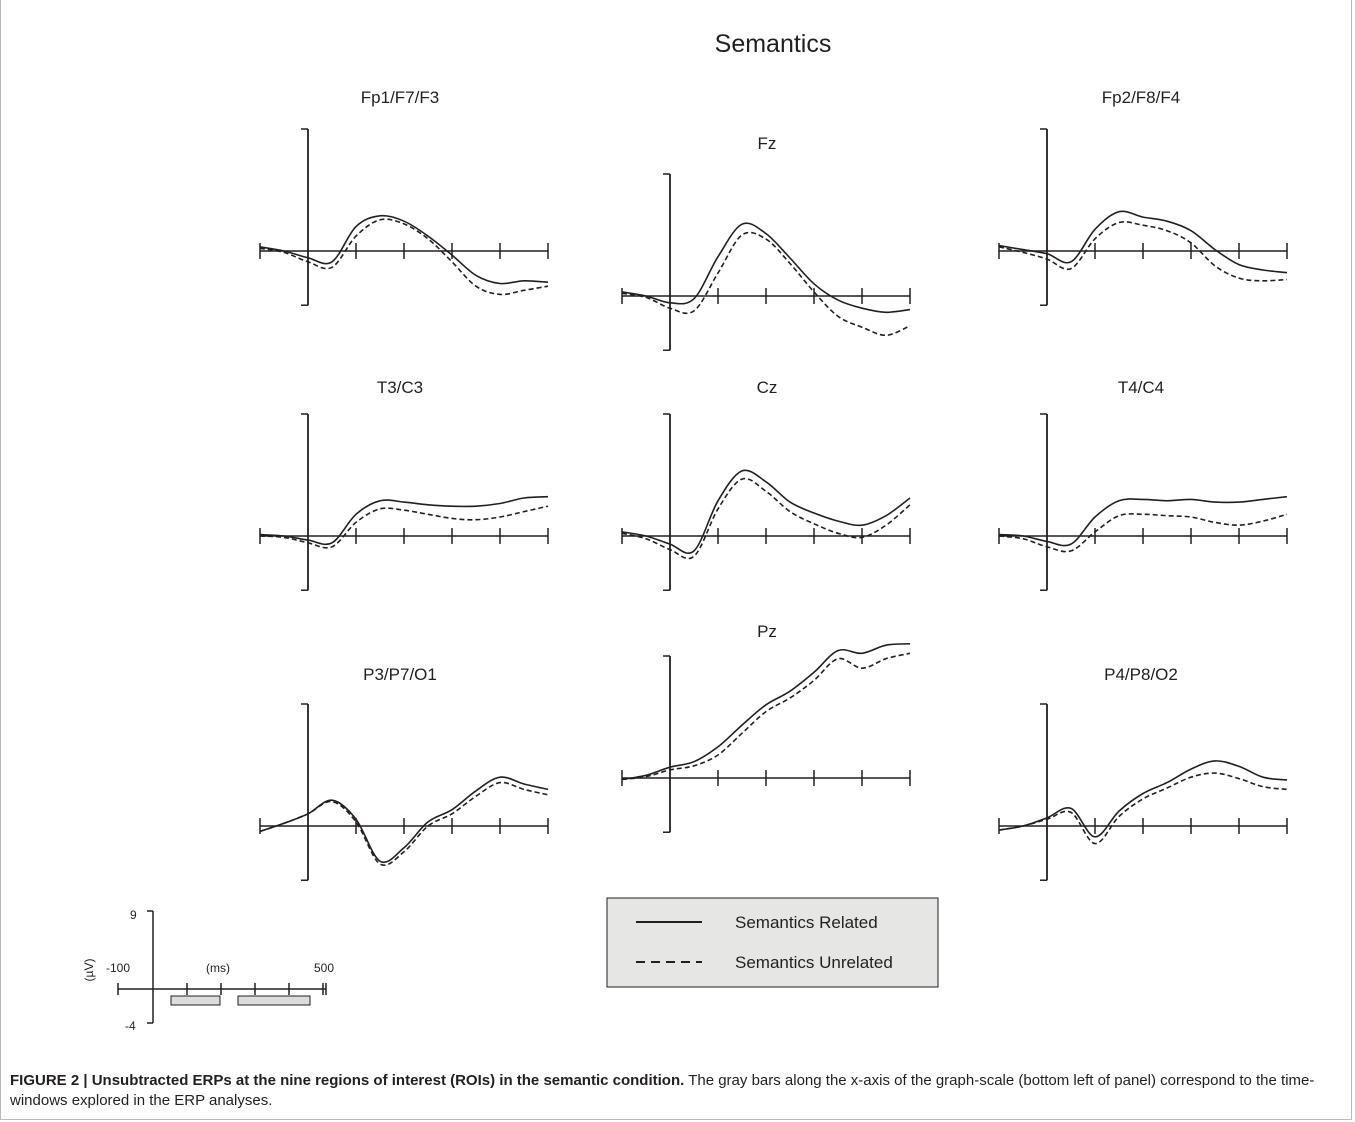 Image resolution: width=1355 pixels, height=1122 pixels. Describe the element at coordinates (404, 197) in the screenshot. I see `erp-panel-fp1-f7-f3: Fp1/F7/F3` at that location.